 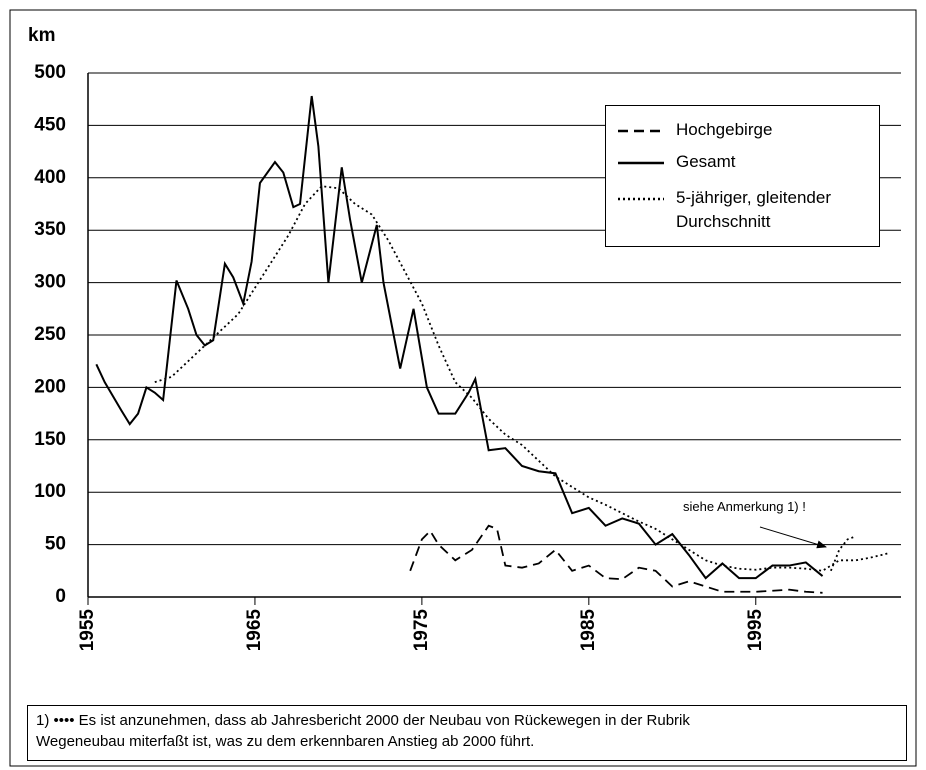 What do you see at coordinates (41, 35) in the screenshot?
I see `y-axis-label: km` at bounding box center [41, 35].